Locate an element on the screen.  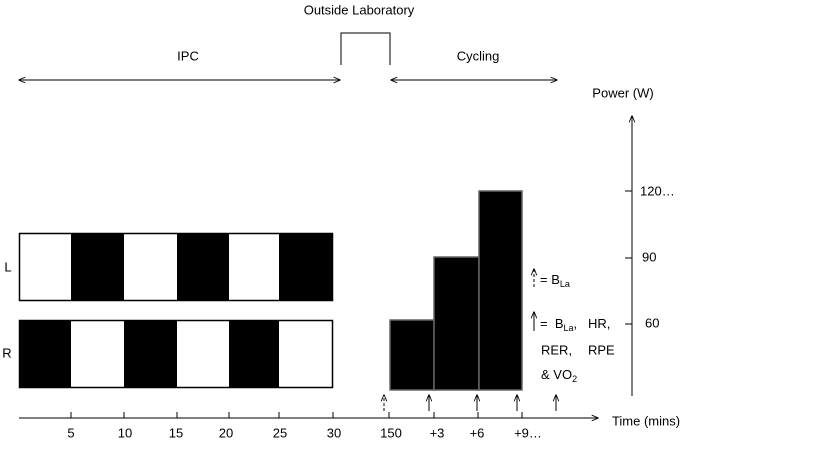
time-tick-label: 5 is located at coordinates (70, 432).